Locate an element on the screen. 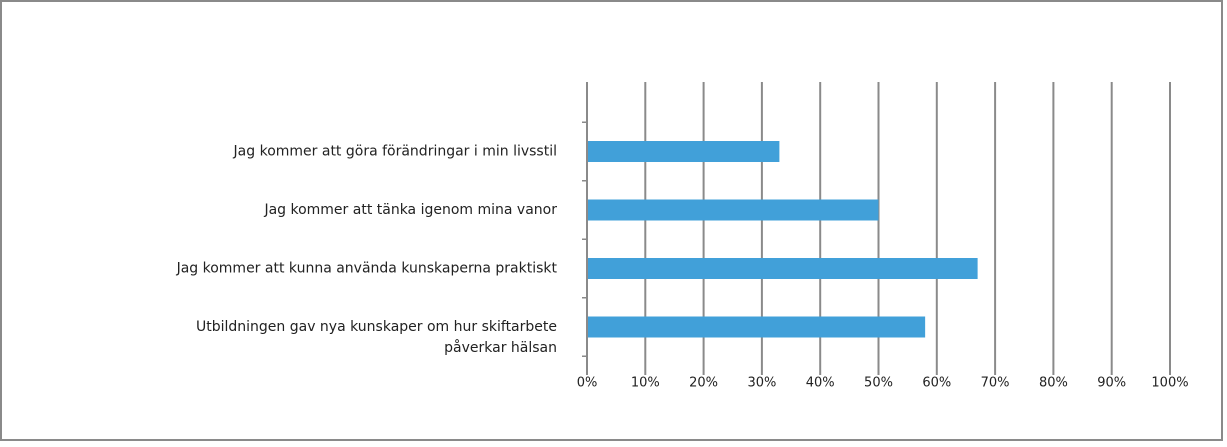 Image resolution: width=1227 pixels, height=447 pixels. x-tick-label: 50% is located at coordinates (878, 383).